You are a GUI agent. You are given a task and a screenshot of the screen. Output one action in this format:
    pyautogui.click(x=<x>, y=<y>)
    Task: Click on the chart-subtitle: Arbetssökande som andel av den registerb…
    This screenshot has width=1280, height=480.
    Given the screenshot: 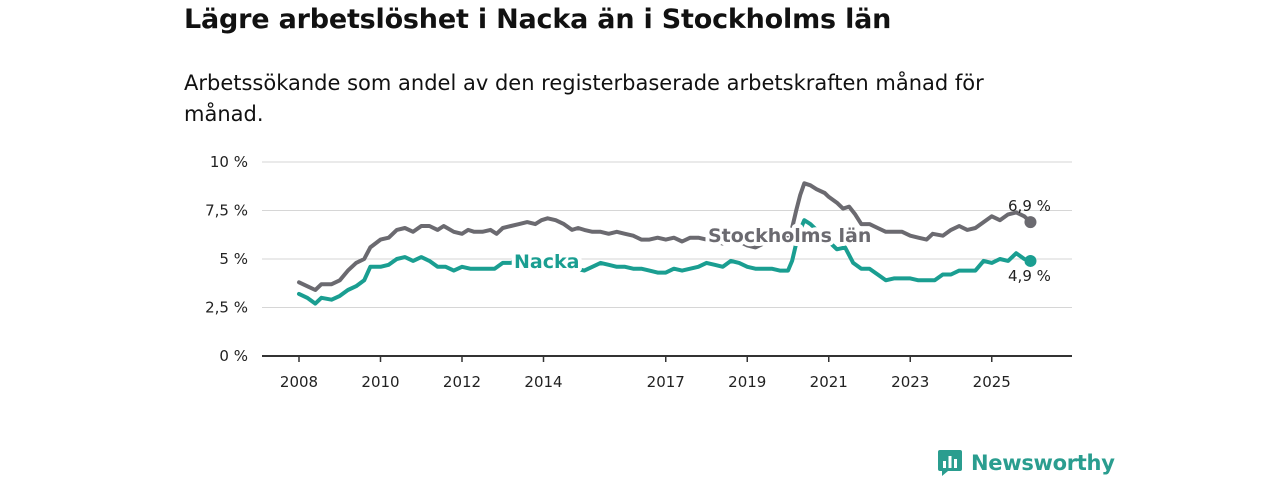 What is the action you would take?
    pyautogui.click(x=584, y=98)
    